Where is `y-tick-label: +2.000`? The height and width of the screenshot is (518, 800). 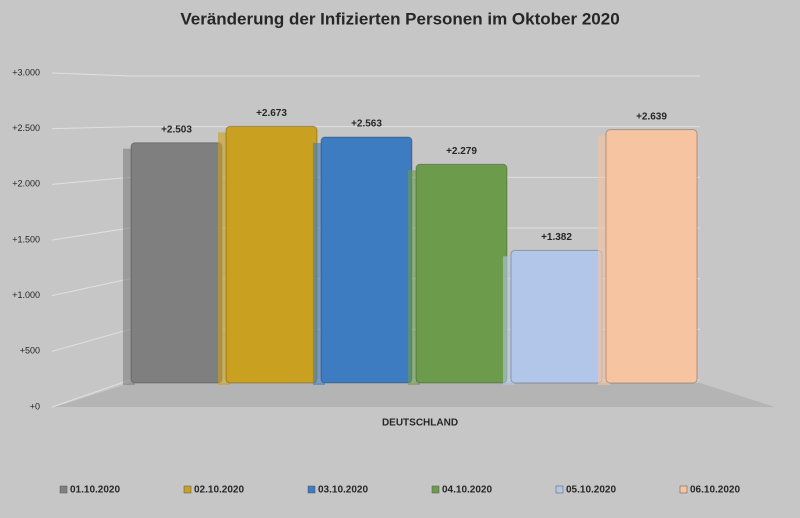
y-tick-label: +2.000 is located at coordinates (26, 184).